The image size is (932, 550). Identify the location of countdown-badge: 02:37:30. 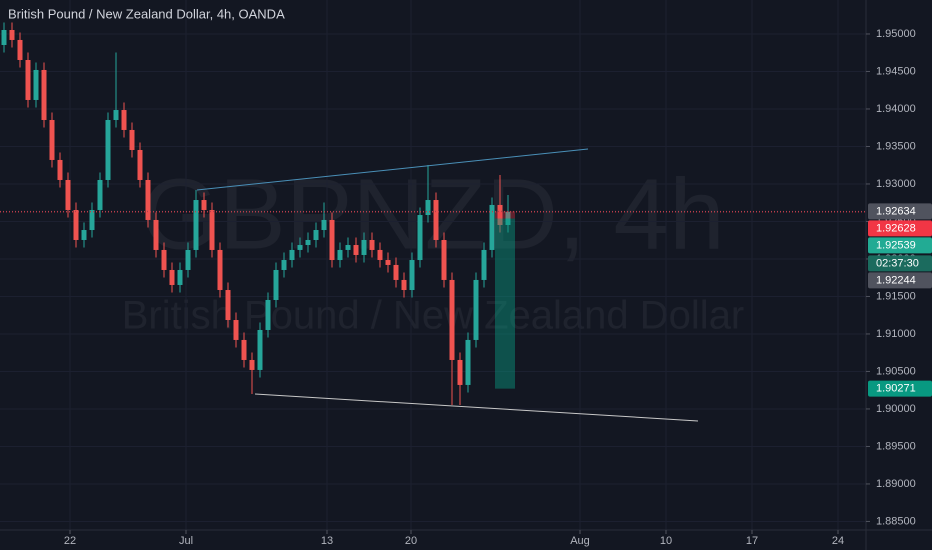
(900, 263).